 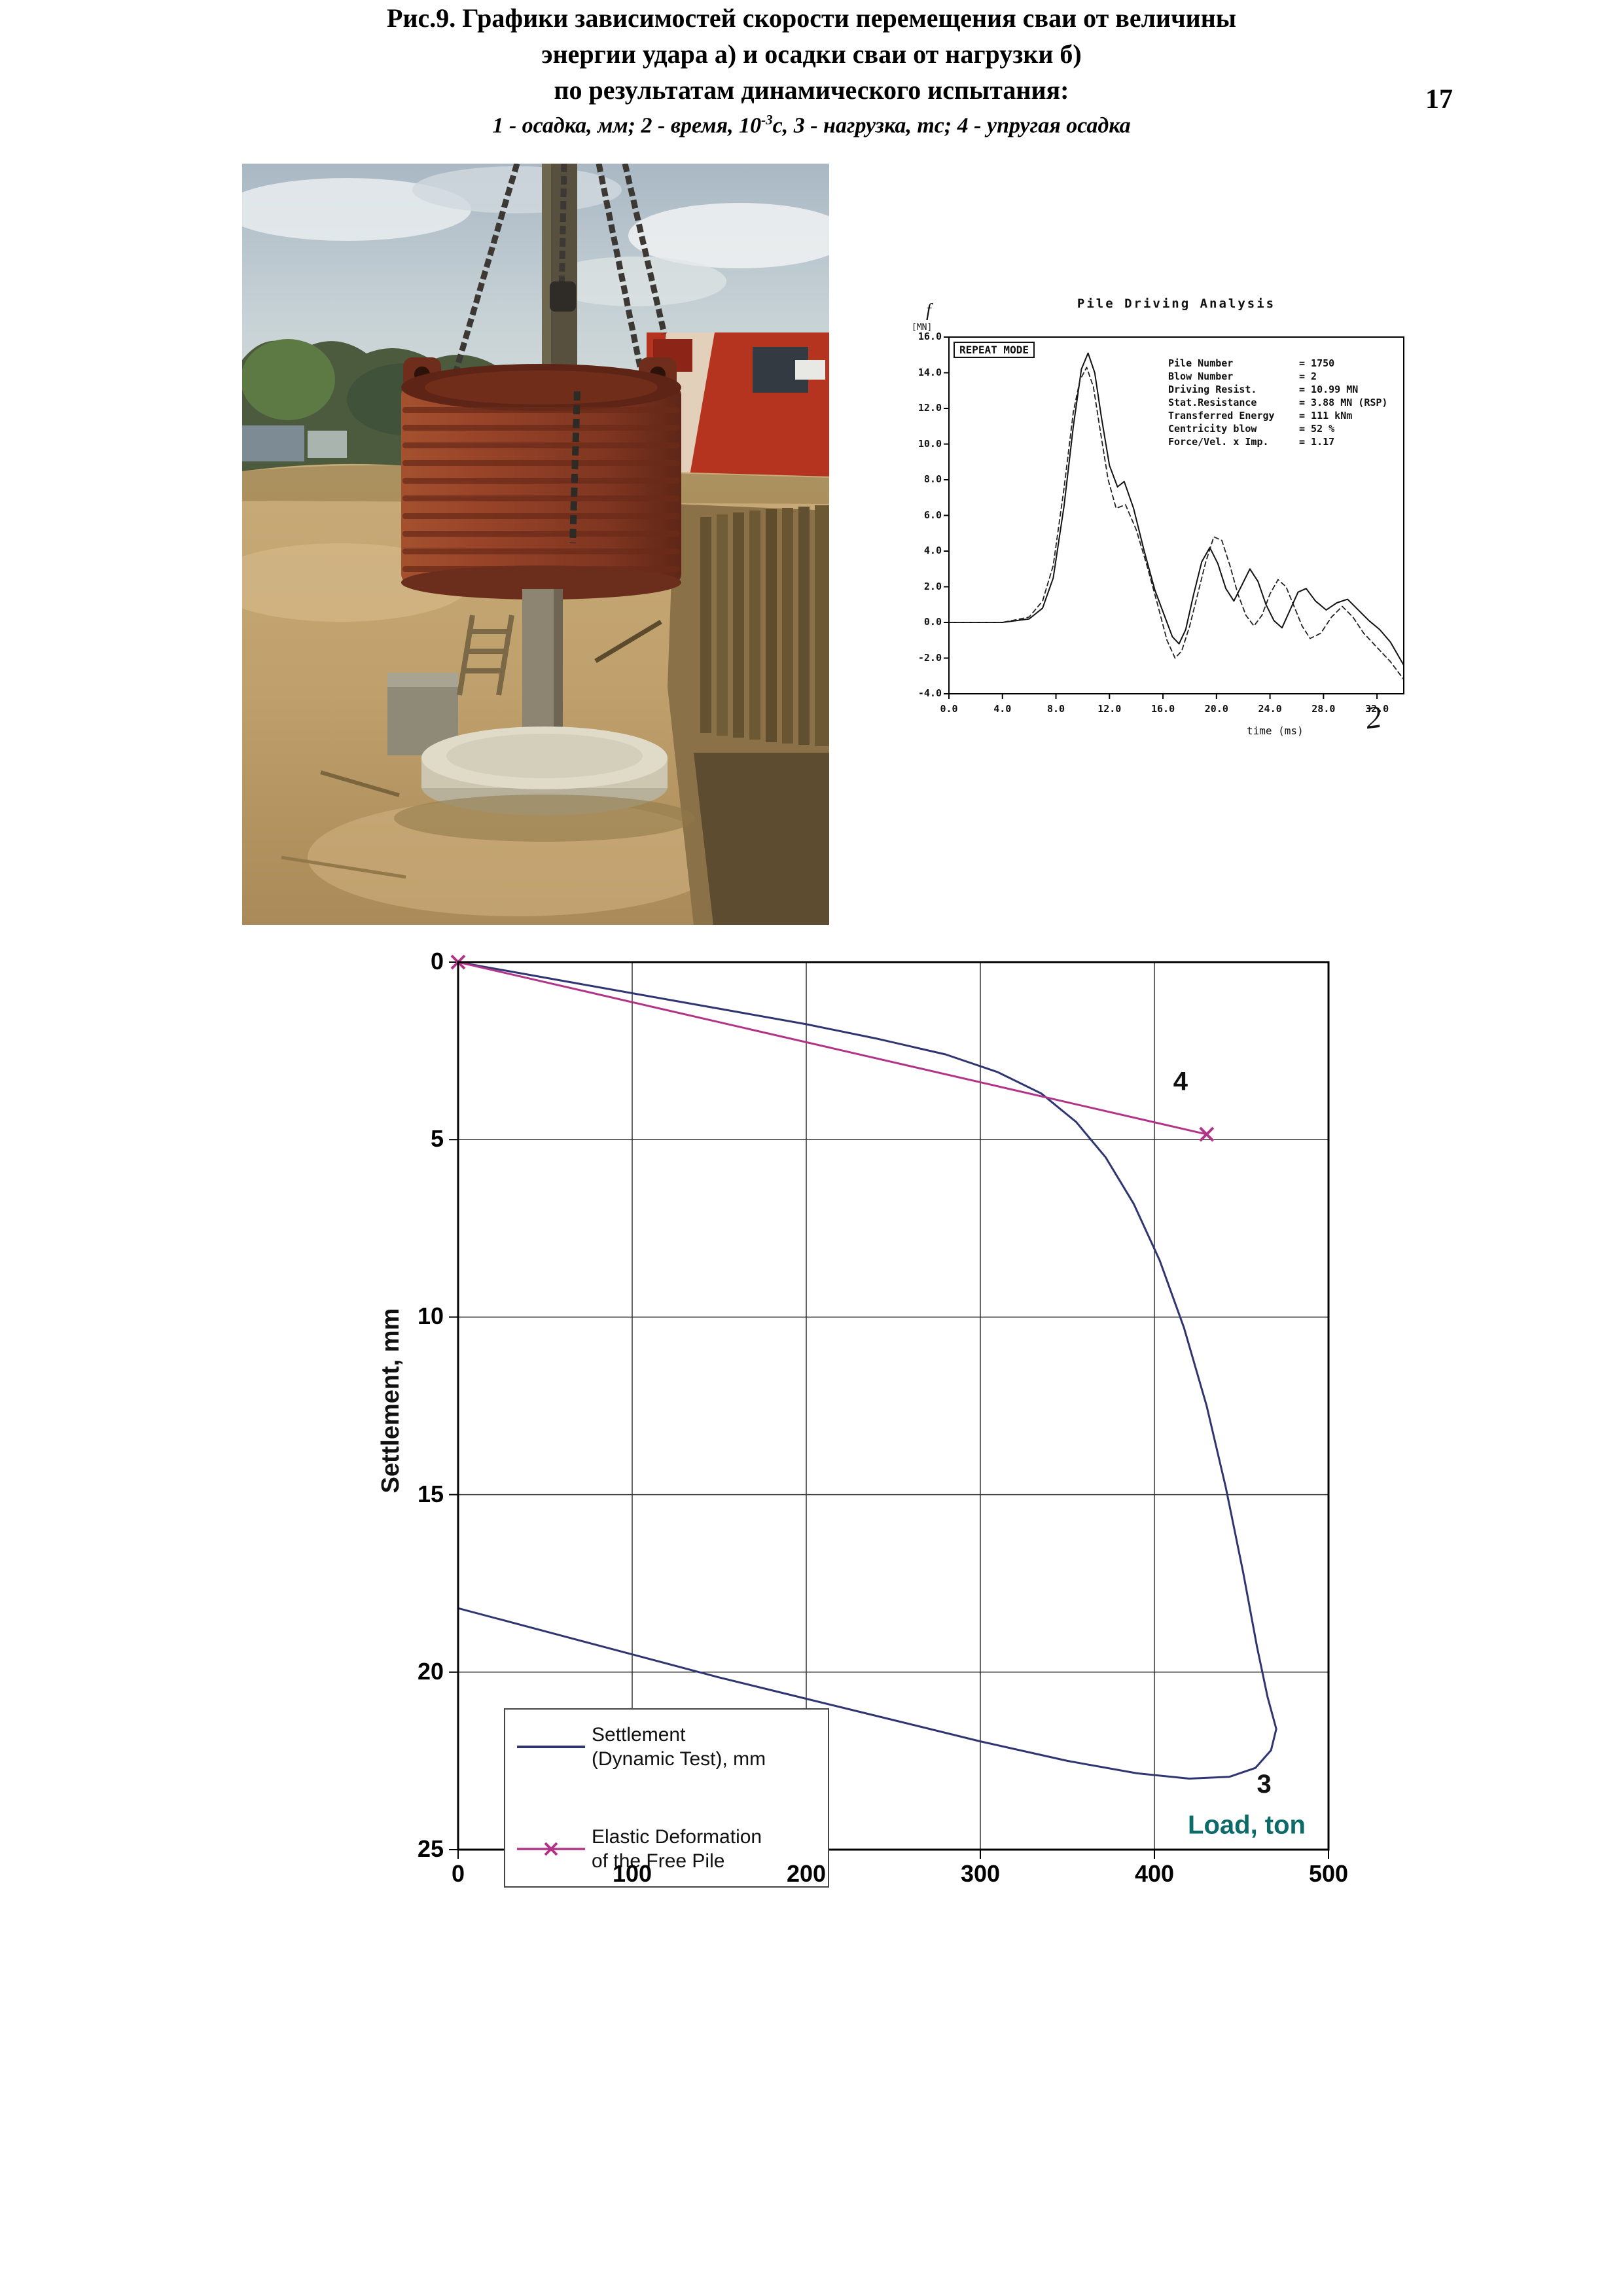 What do you see at coordinates (932, 550) in the screenshot?
I see `pda-ytick-label: 4.0` at bounding box center [932, 550].